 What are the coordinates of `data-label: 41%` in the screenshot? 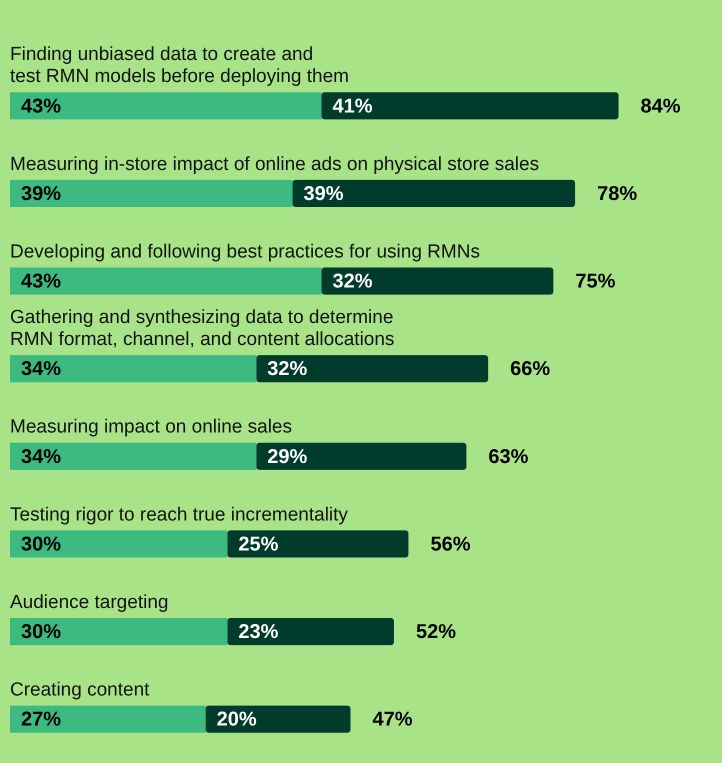 It's located at (352, 106).